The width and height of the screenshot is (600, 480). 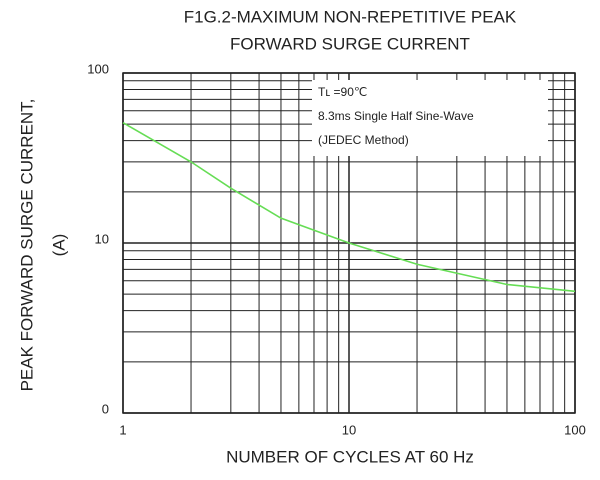 I want to click on chart-title: F1G.2-MAXIMUM NON-REPETITIVE PEAK, so click(x=350, y=16).